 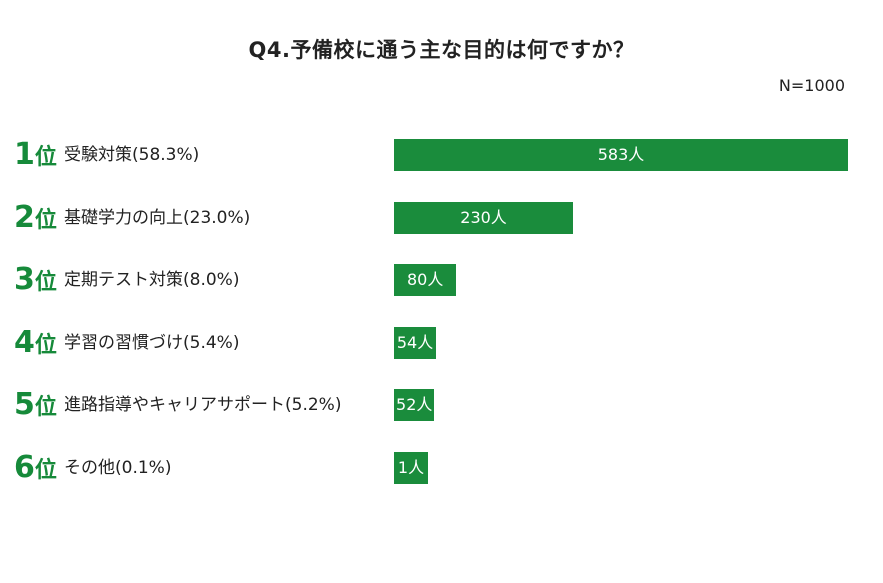 I want to click on sample-size-label: N=1000, so click(x=811, y=85).